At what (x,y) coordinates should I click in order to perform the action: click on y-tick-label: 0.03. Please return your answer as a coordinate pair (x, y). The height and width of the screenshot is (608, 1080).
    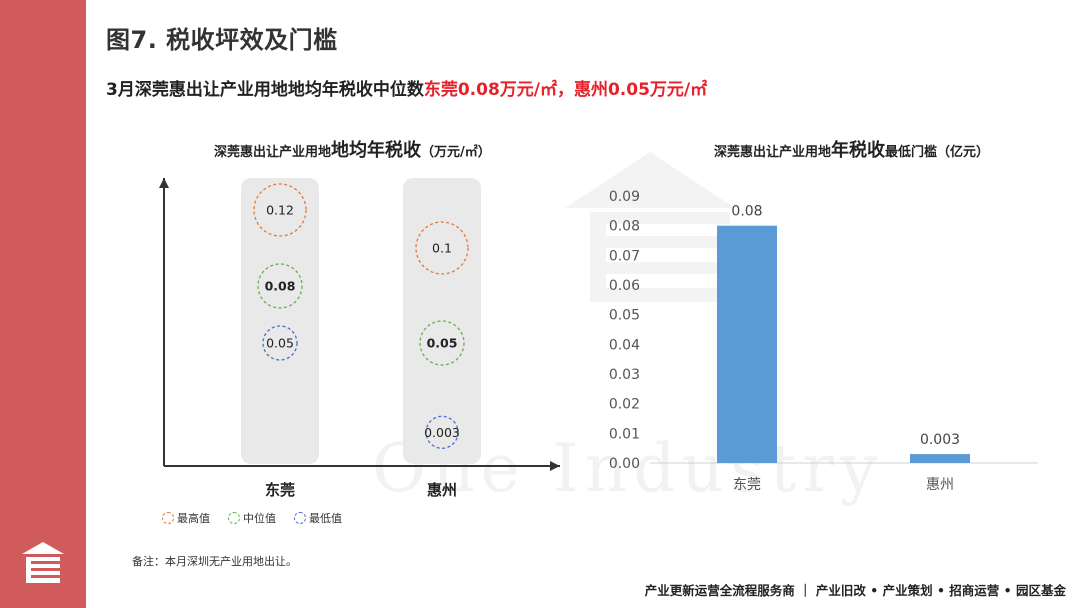
    Looking at the image, I should click on (624, 375).